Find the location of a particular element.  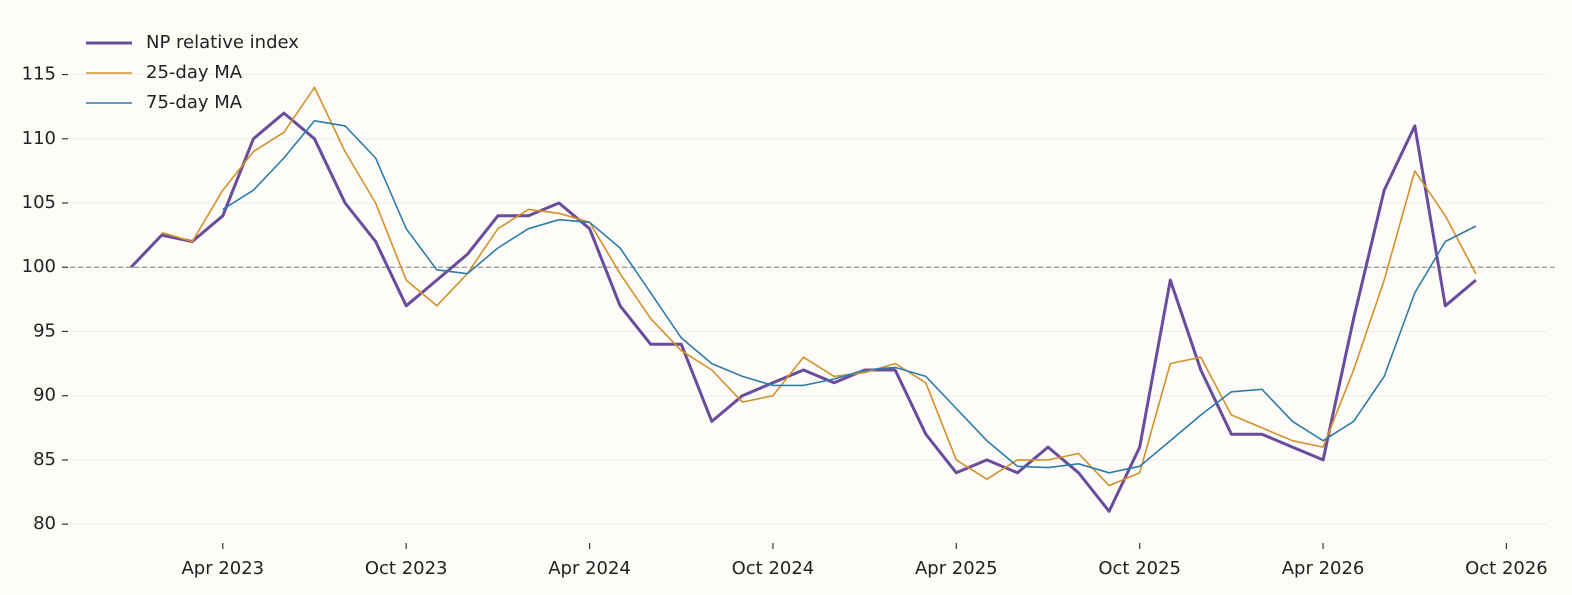

x-tick-label: Apr 2026 is located at coordinates (1323, 568).